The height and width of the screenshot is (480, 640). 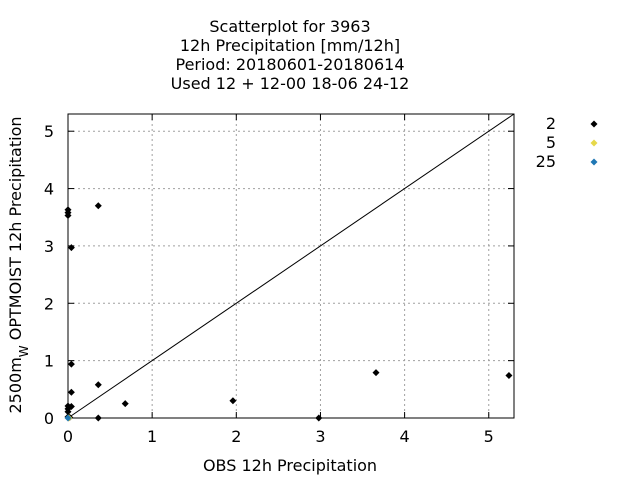 What do you see at coordinates (289, 64) in the screenshot?
I see `title-line-3: Period: 20180601-20180614` at bounding box center [289, 64].